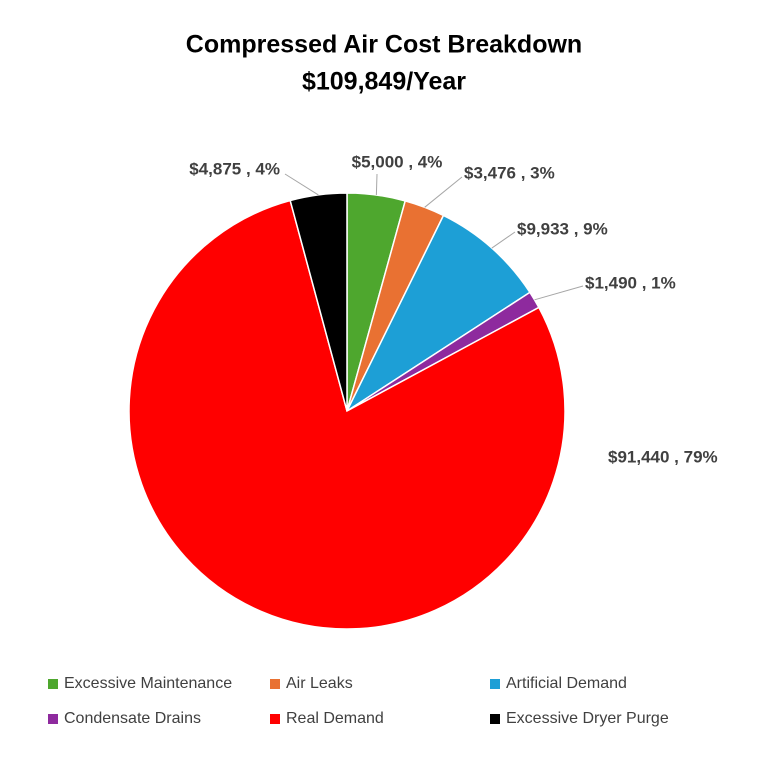 This screenshot has width=768, height=768. Describe the element at coordinates (562, 228) in the screenshot. I see `data-label: $9,933 , 9%` at that location.